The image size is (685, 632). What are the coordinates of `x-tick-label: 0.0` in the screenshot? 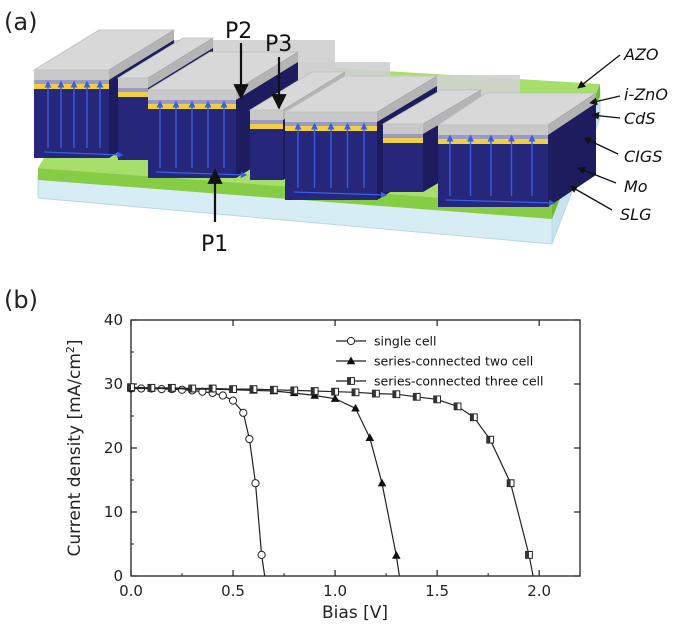 It's located at (131, 591).